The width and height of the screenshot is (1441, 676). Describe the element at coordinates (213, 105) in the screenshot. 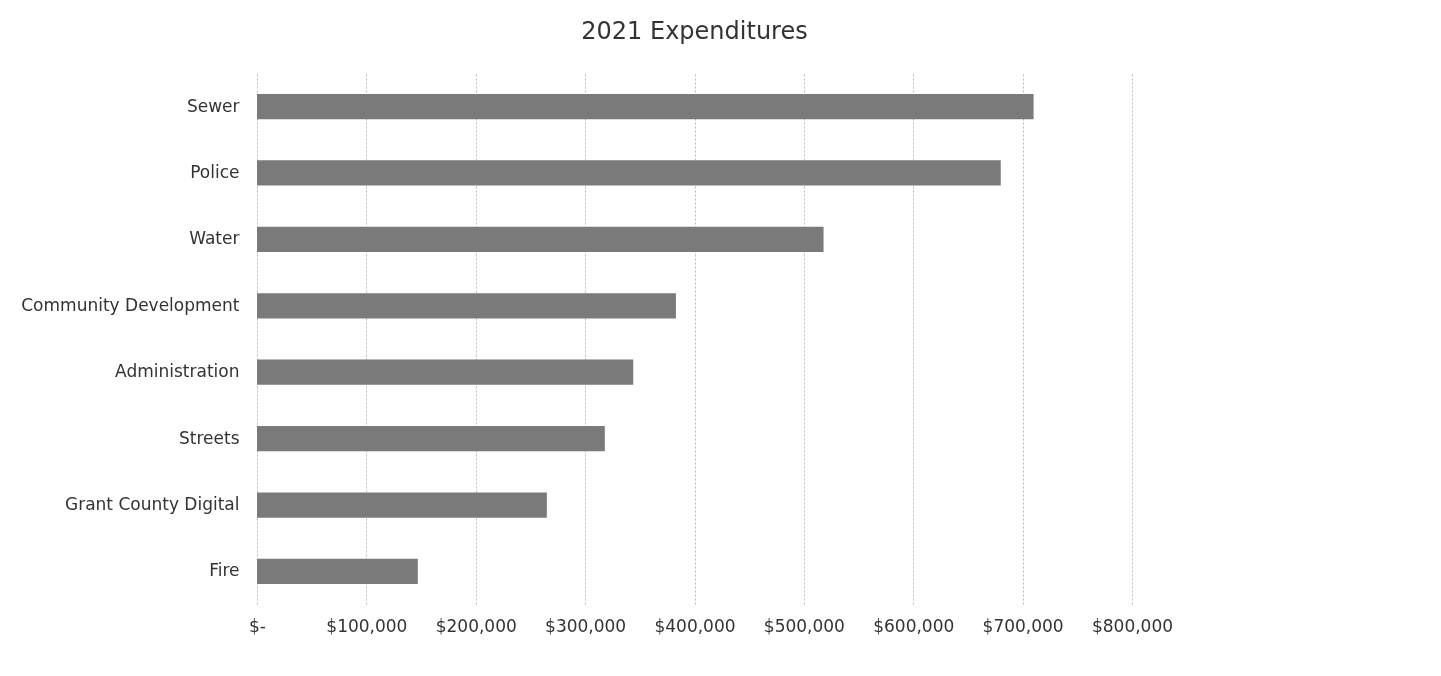

I see `y-tick-label: Sewer` at that location.